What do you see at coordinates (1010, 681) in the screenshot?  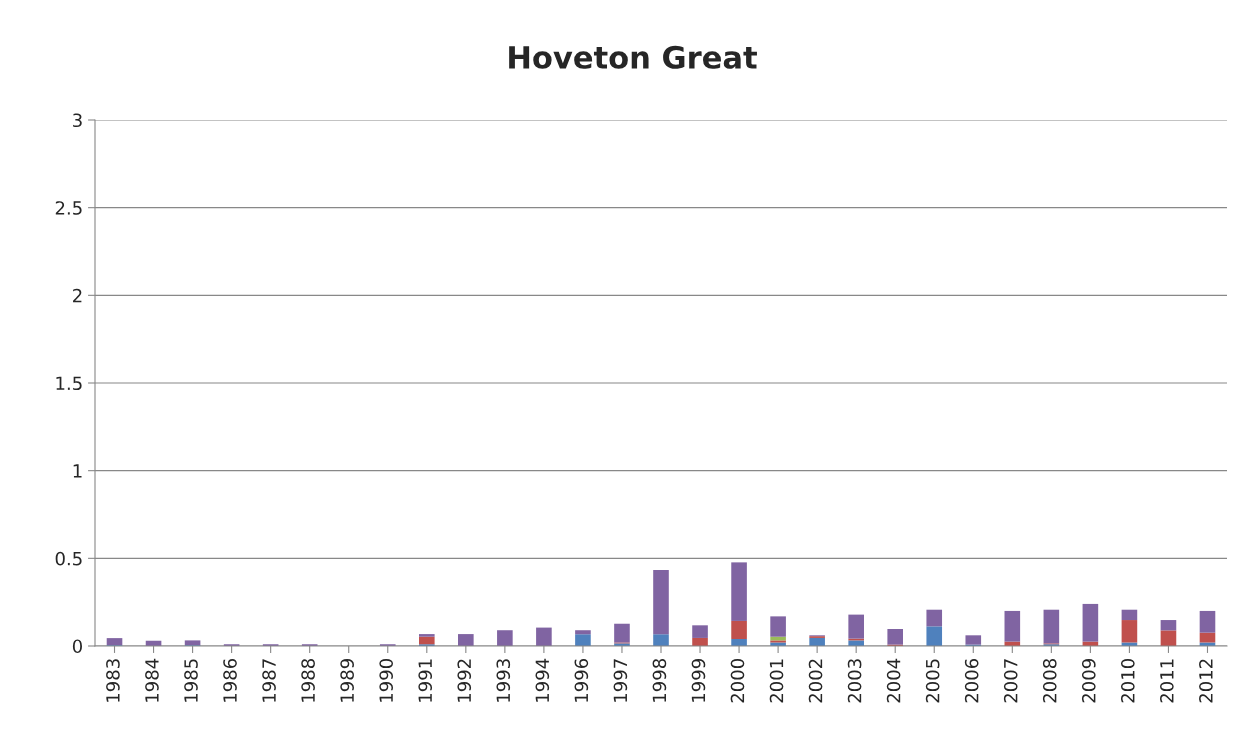 I see `x-tick-label: 2007` at bounding box center [1010, 681].